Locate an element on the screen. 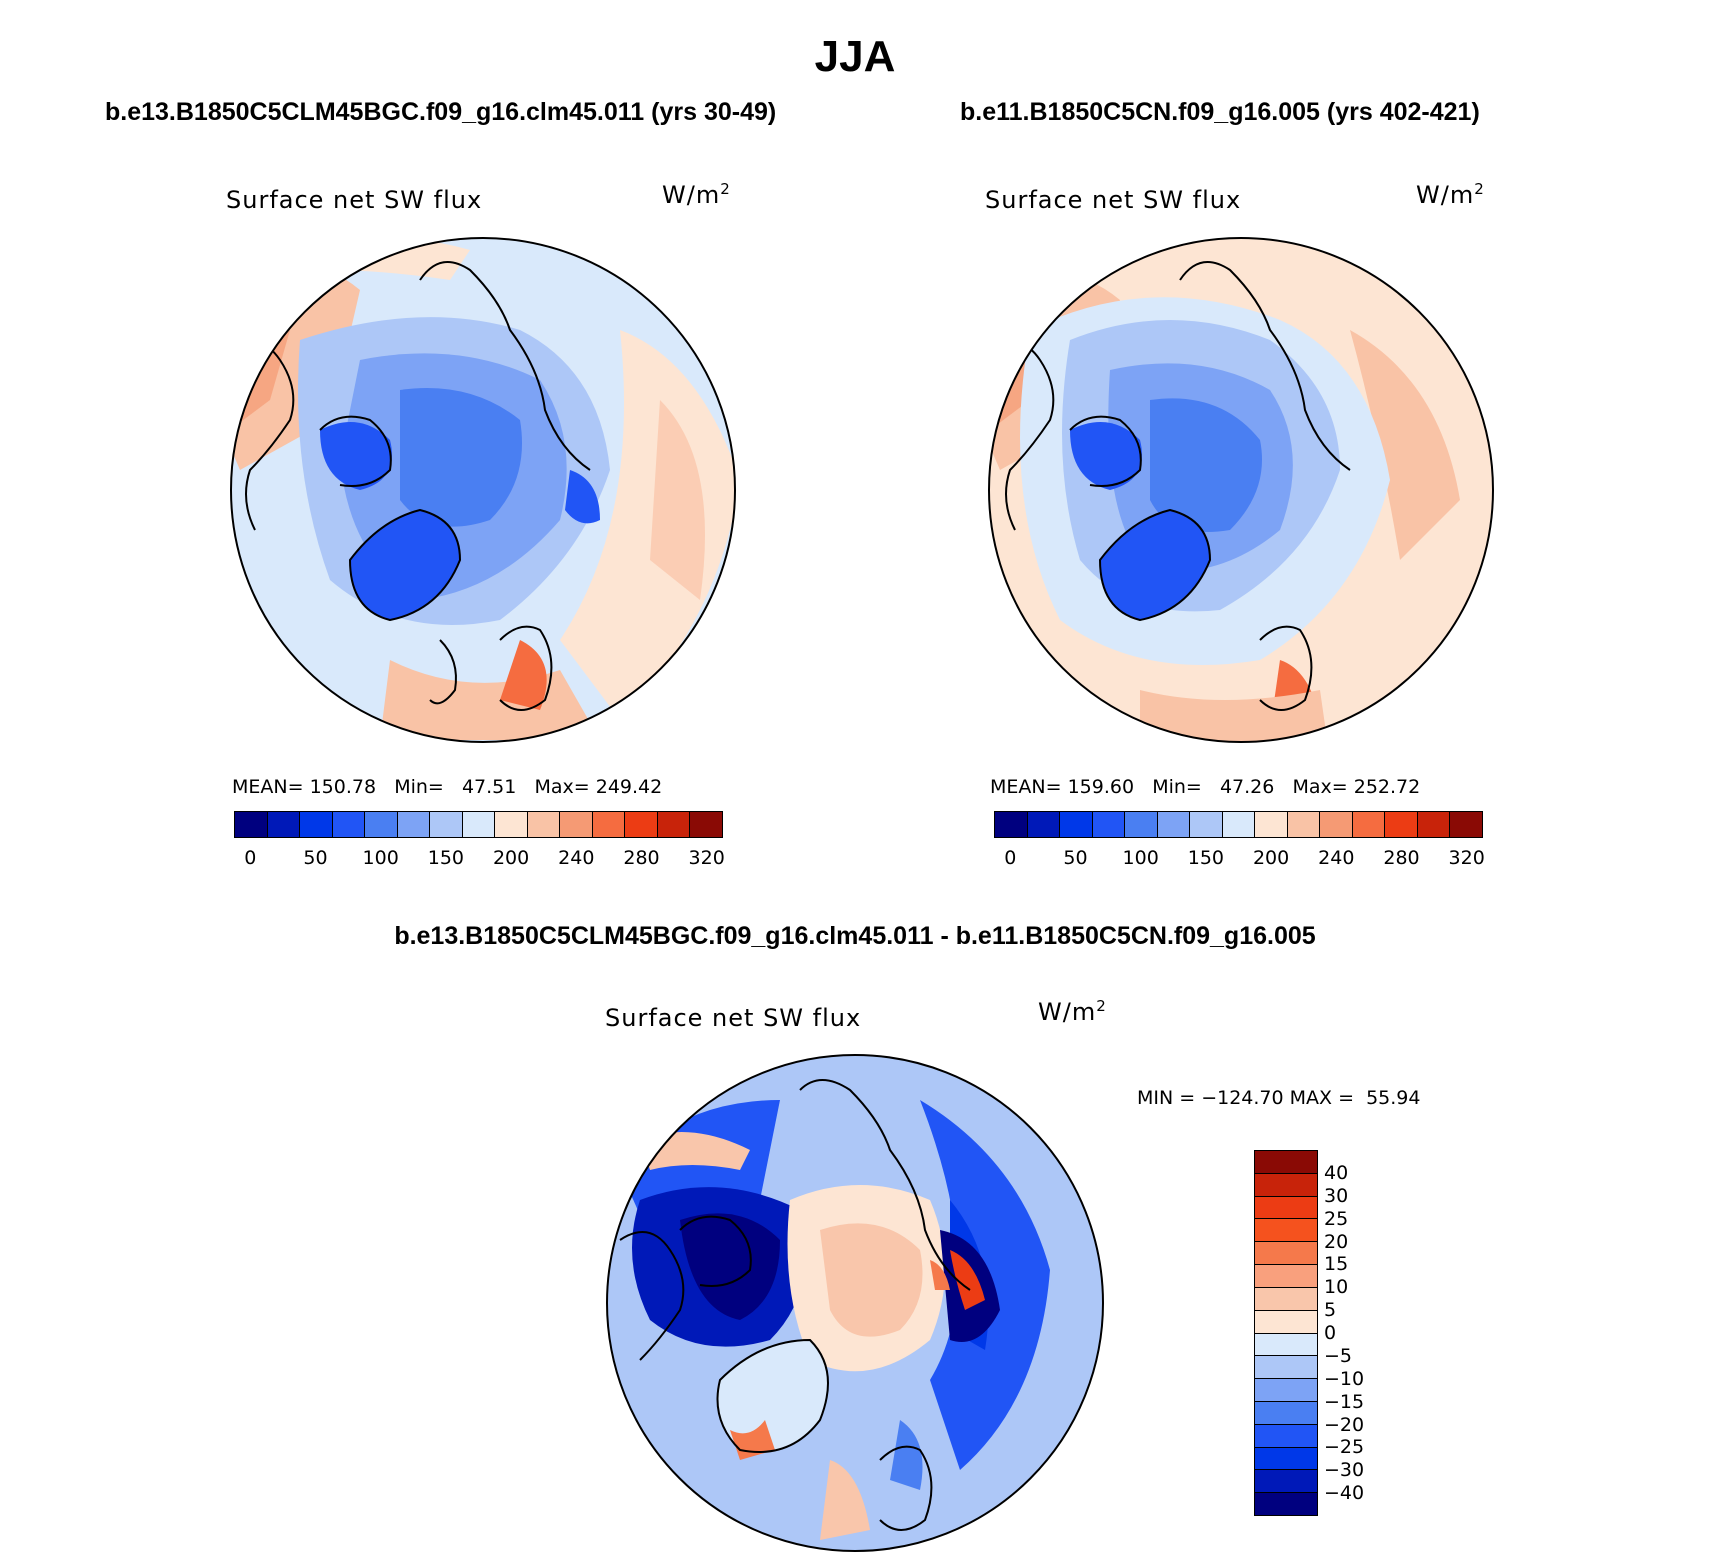 The height and width of the screenshot is (1559, 1710). colorbar-tick-label: 25 is located at coordinates (1336, 1218).